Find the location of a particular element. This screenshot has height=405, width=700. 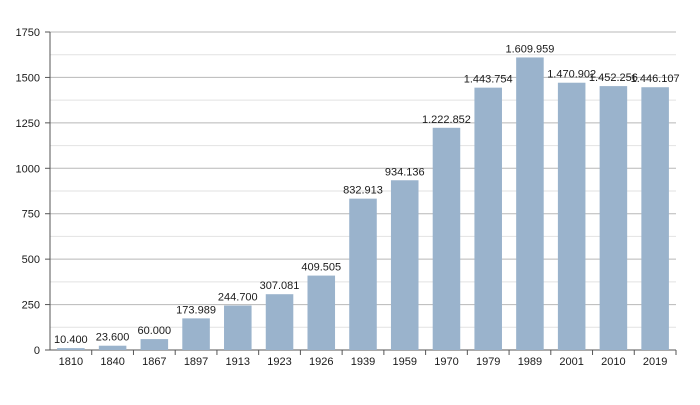

x-tick-label-1867: 1867 is located at coordinates (154, 362).